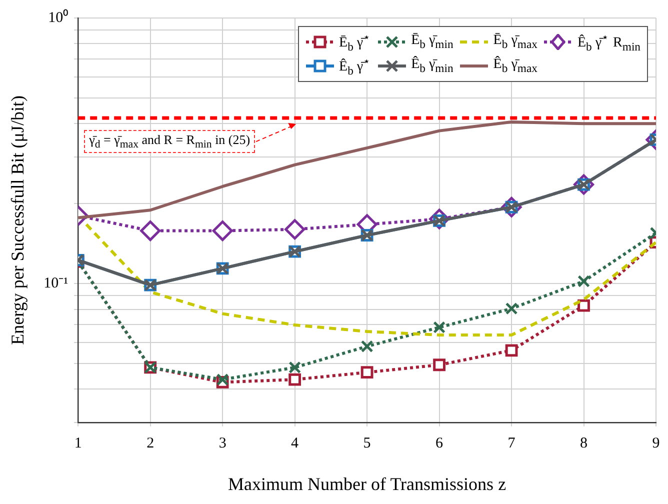  Describe the element at coordinates (367, 443) in the screenshot. I see `x-tick-label: 5` at that location.